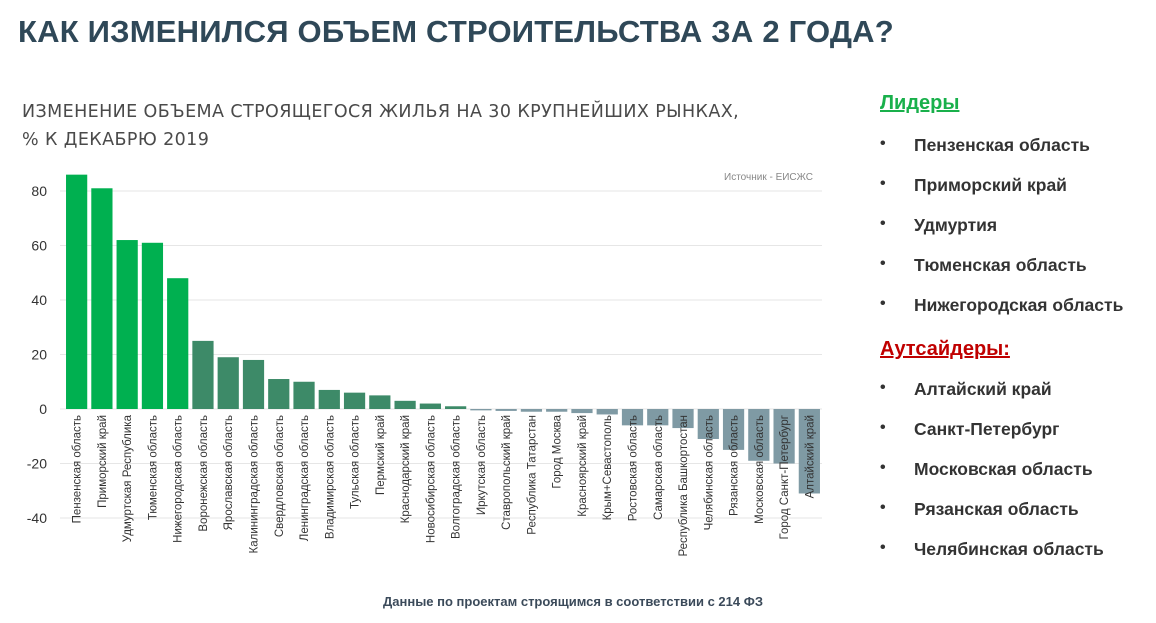 The width and height of the screenshot is (1156, 623). Describe the element at coordinates (1002, 145) in the screenshot. I see `list-item-label: Пензенская область` at that location.